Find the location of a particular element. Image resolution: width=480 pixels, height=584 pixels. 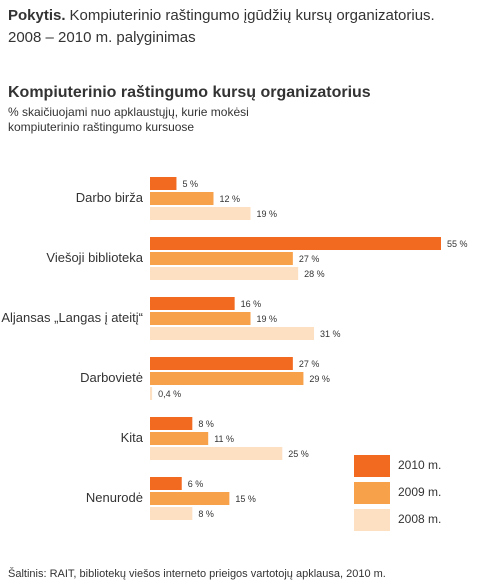

chart-subtitle: kompiuterinio raštingumo kursuose is located at coordinates (101, 127).